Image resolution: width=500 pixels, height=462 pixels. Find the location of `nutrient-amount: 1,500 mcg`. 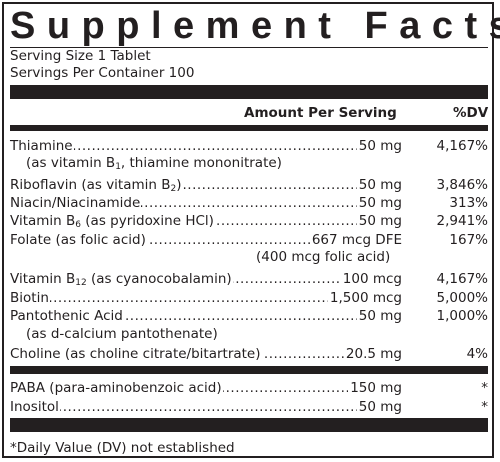

nutrient-amount: 1,500 mcg is located at coordinates (364, 298).